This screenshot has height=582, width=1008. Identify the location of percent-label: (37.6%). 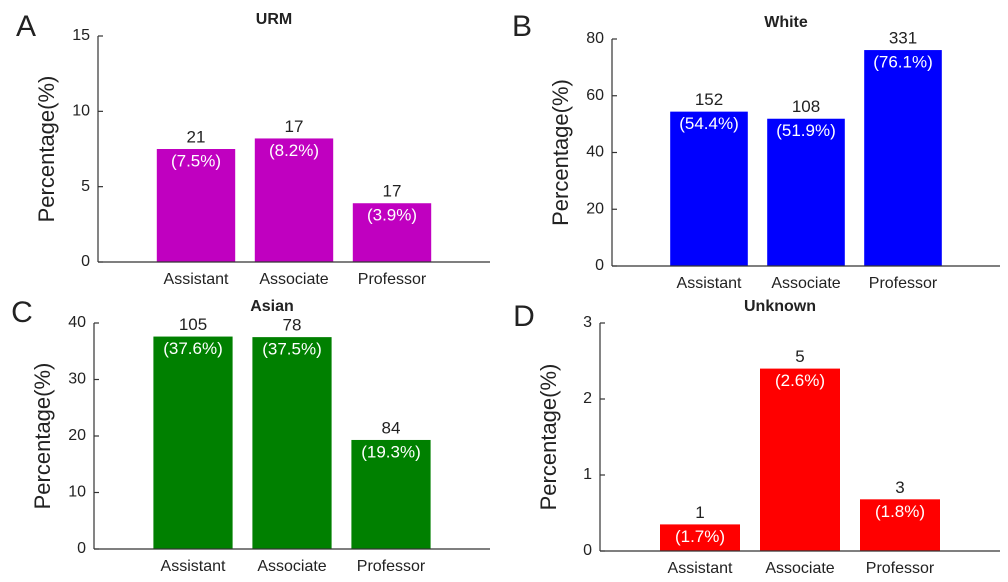
(193, 348).